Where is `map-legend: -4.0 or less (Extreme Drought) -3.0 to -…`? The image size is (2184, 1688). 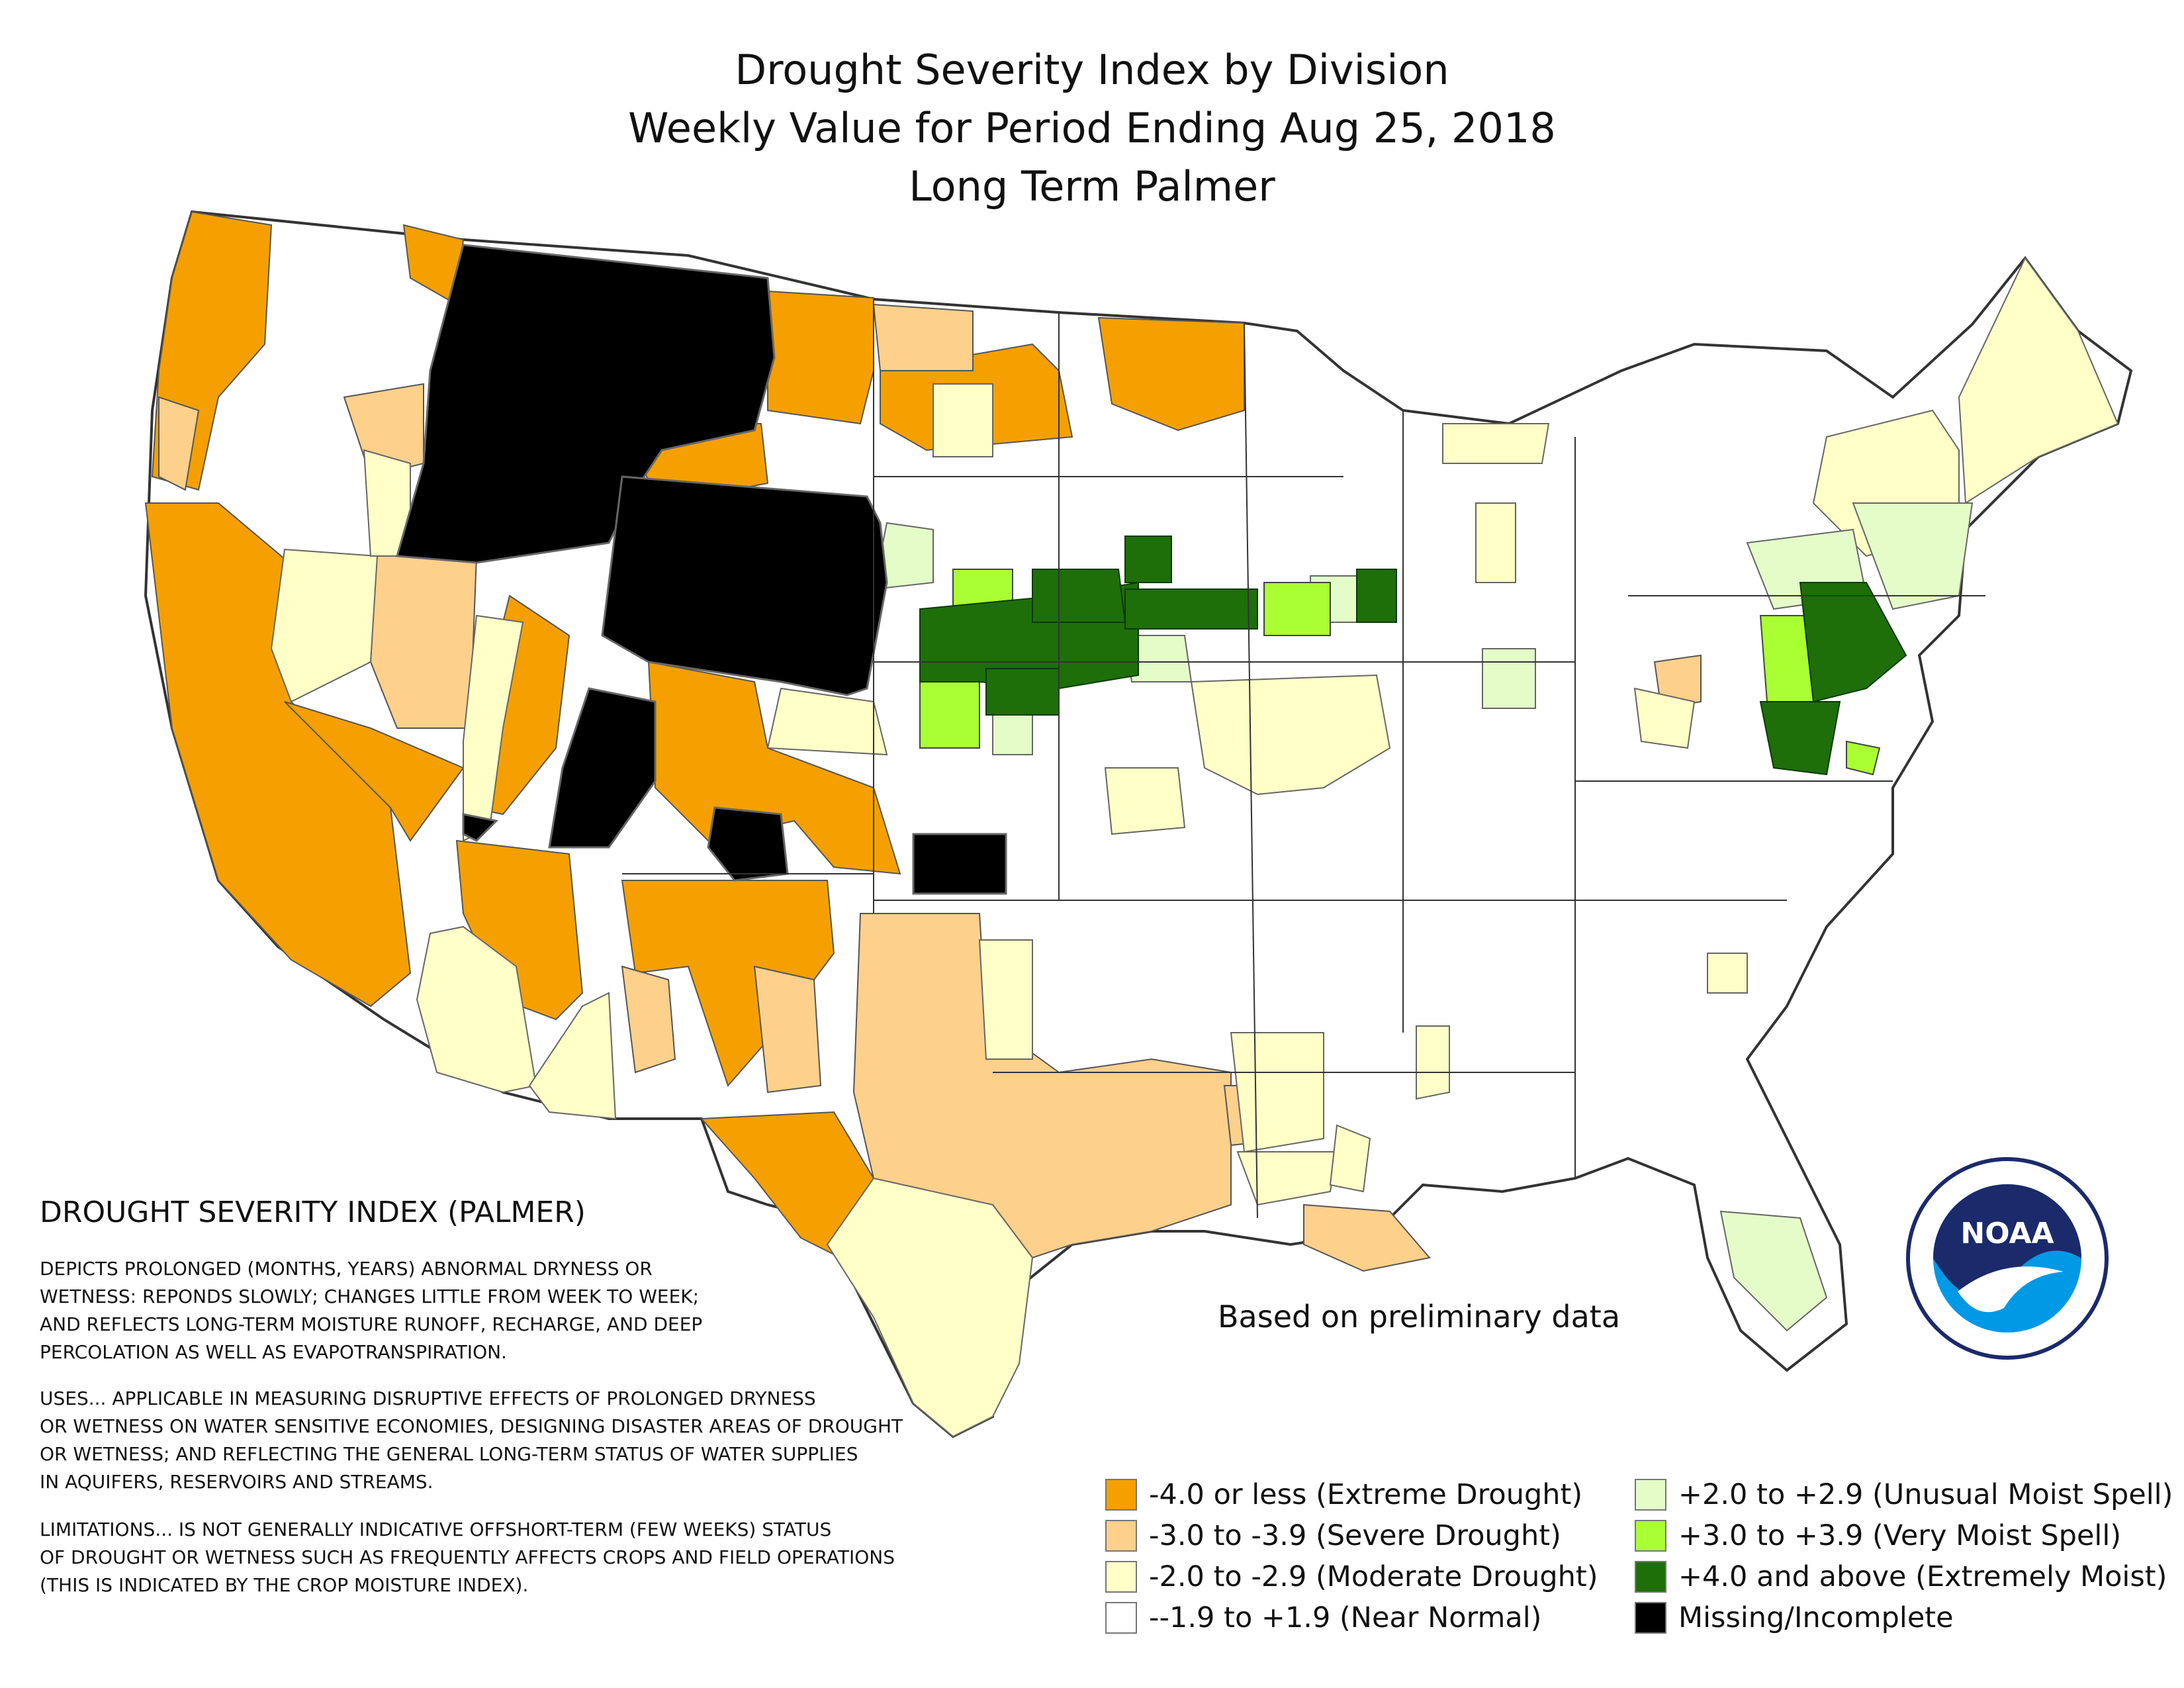
map-legend: -4.0 or less (Extreme Drought) -3.0 to -… is located at coordinates (1639, 1574).